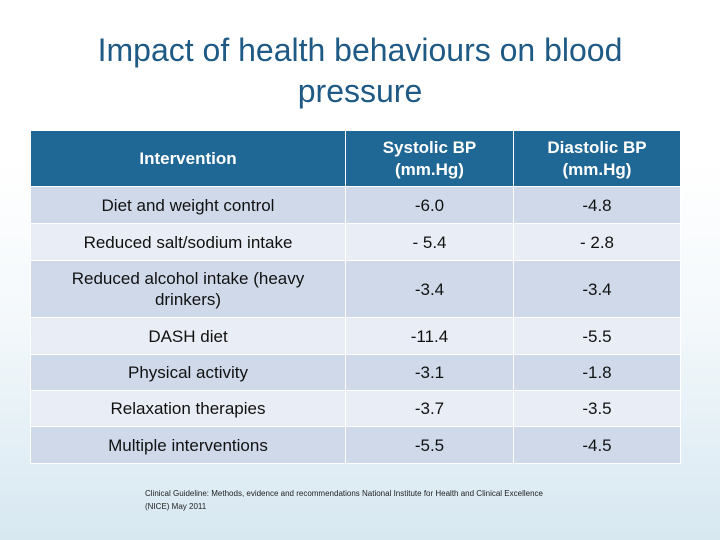  I want to click on intervention-cell: Reduced salt/sodium intake, so click(188, 242).